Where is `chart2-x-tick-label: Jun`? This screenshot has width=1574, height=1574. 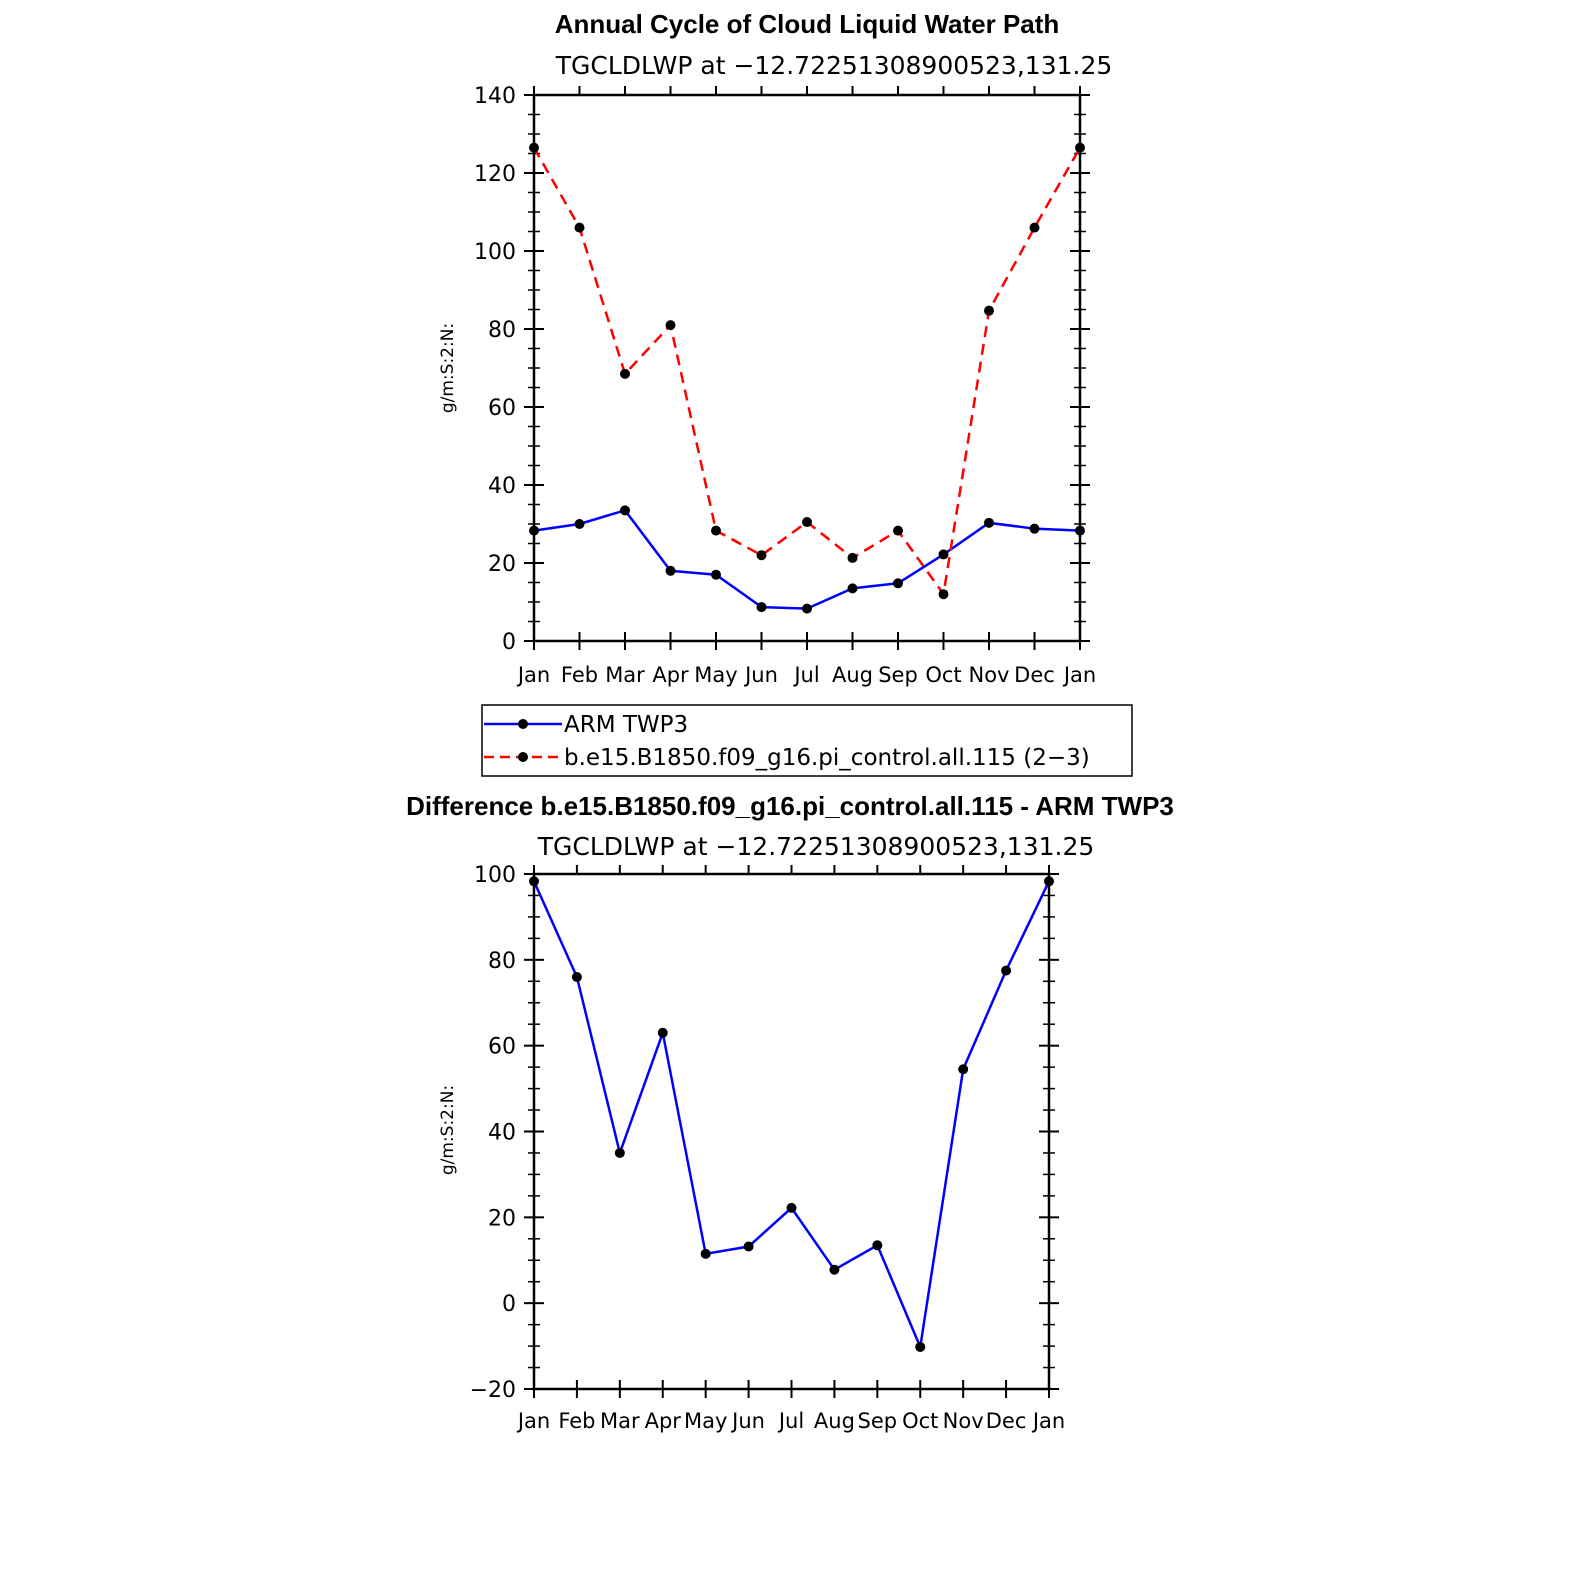
chart2-x-tick-label: Jun is located at coordinates (747, 1421).